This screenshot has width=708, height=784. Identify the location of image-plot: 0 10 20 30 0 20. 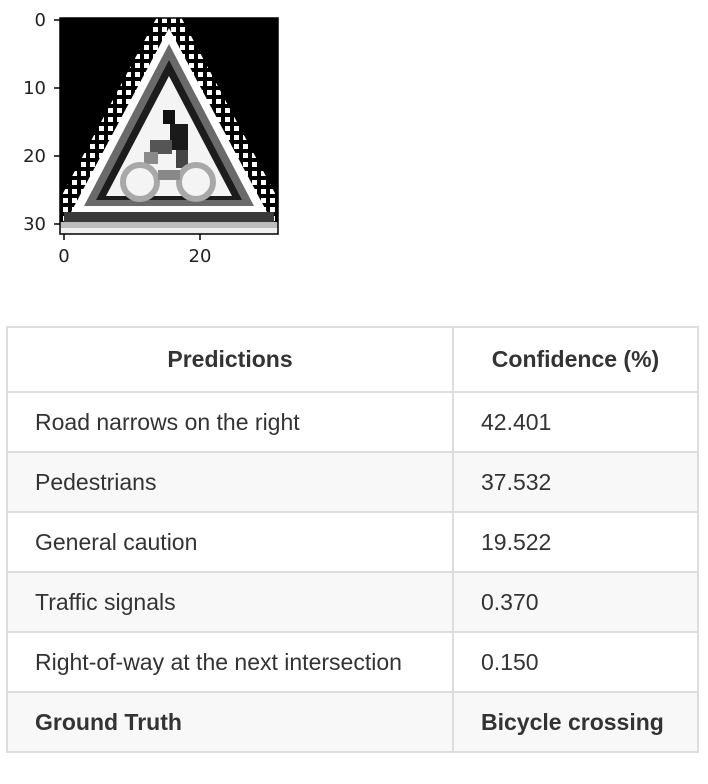
(151, 138).